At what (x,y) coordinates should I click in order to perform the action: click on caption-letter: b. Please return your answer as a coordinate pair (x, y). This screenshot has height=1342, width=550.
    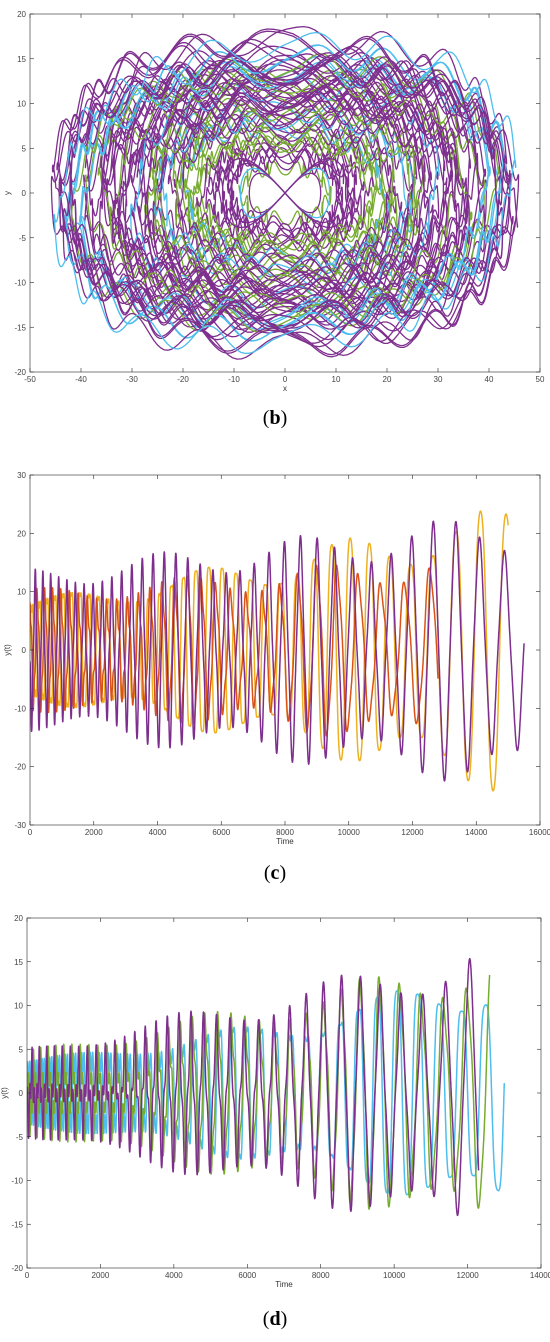
    Looking at the image, I should click on (275, 418).